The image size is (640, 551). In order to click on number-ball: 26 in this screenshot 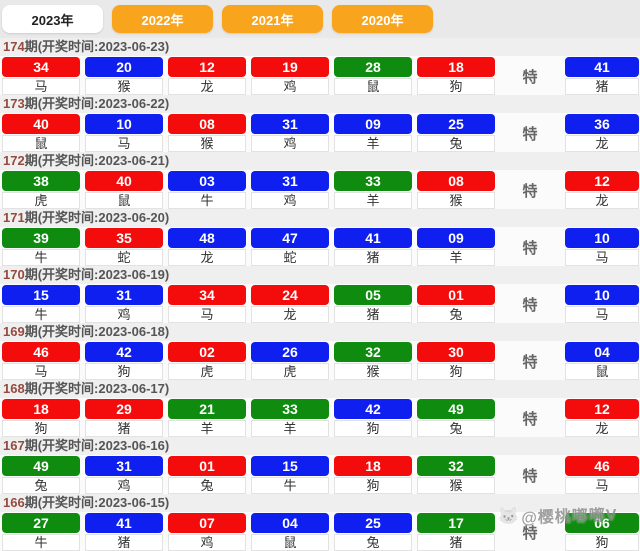, I will do `click(290, 352)`.